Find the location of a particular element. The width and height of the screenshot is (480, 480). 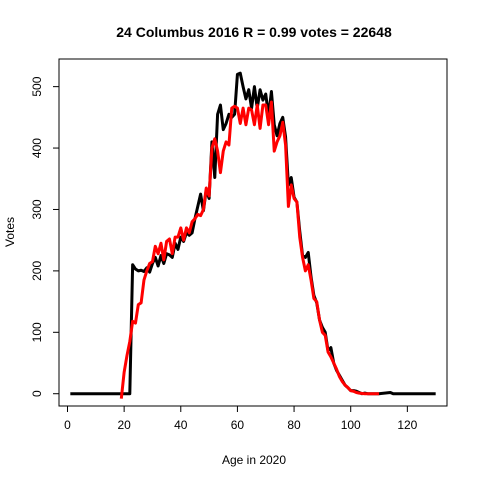

x-tick-label: 0 is located at coordinates (67, 425).